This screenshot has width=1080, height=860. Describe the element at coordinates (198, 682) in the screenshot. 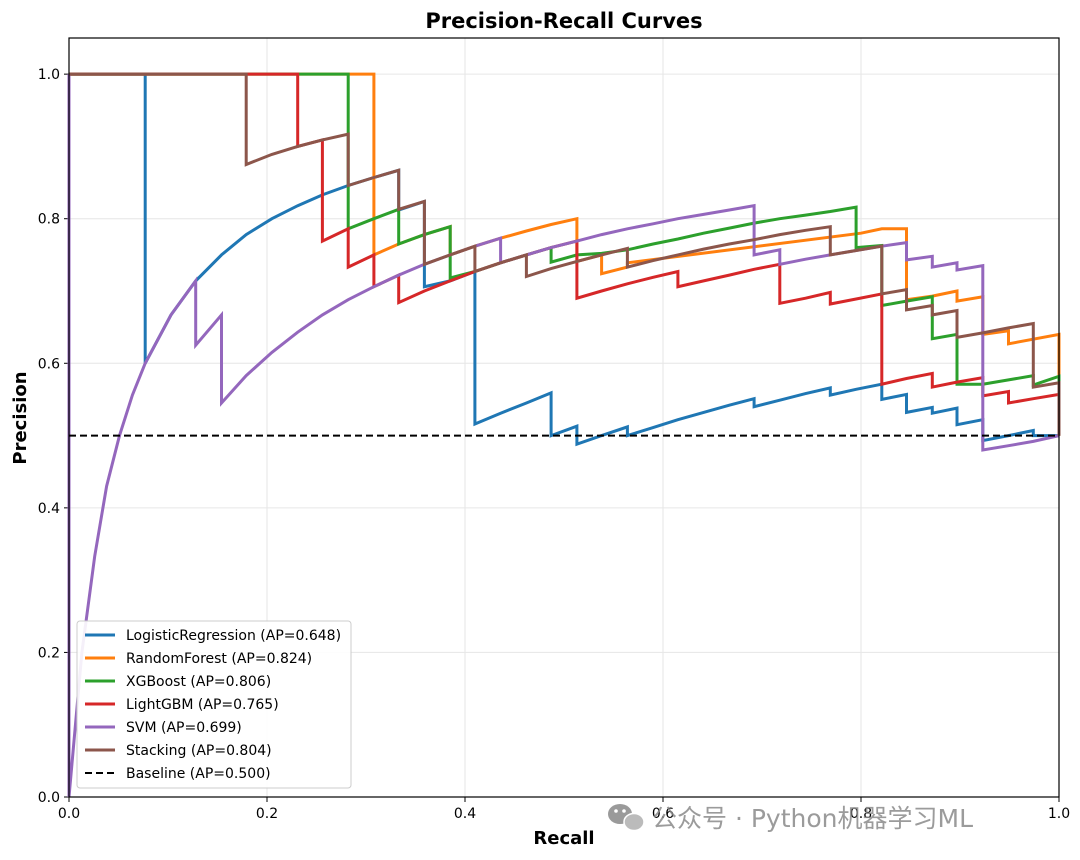

I see `legend-label: XGBoost (AP=0.806)` at that location.